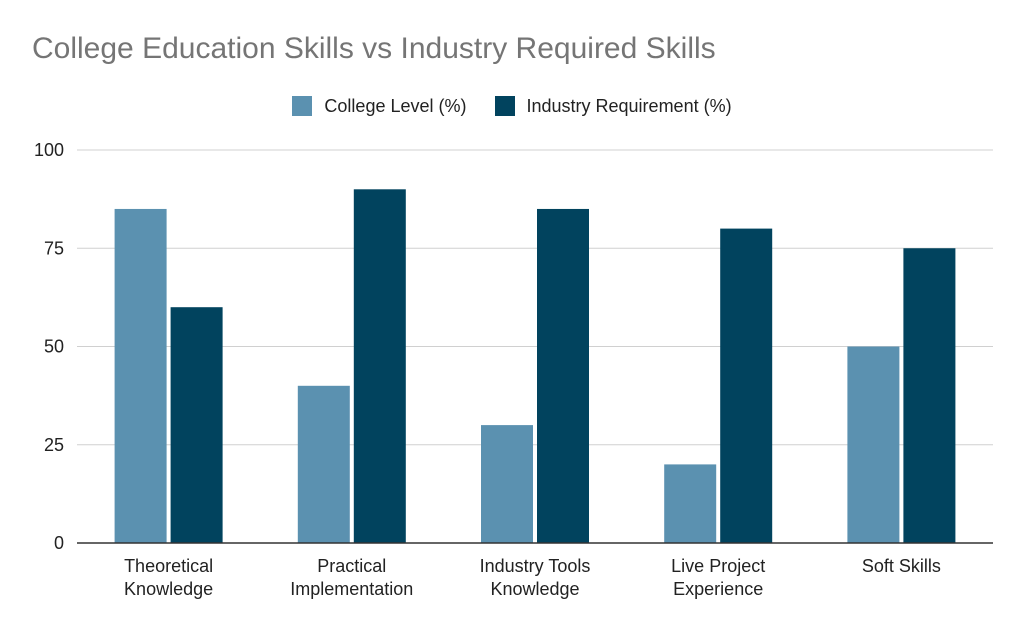 The image size is (1024, 633). Describe the element at coordinates (504, 106) in the screenshot. I see `legend-swatch-industry-requirement` at that location.